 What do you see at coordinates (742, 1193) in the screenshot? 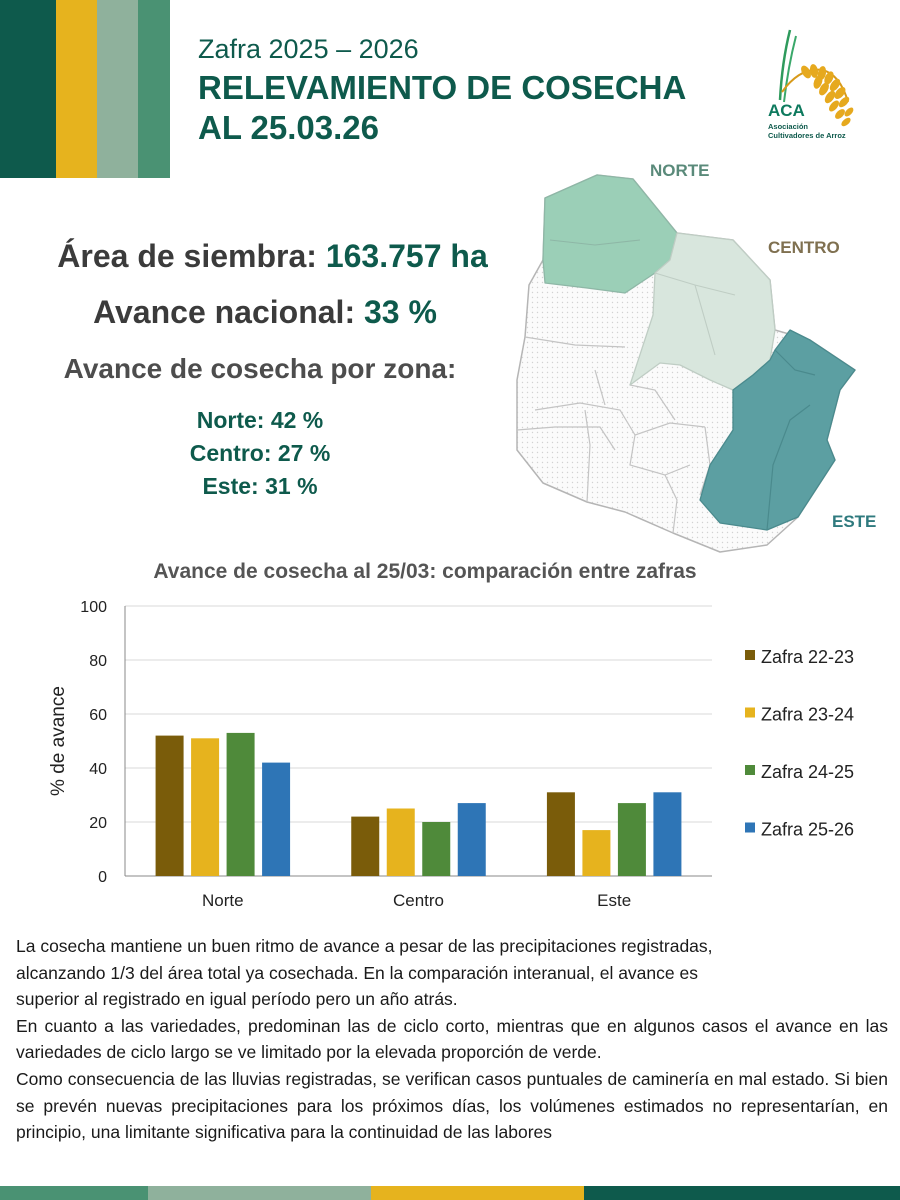
I see `bottom-stripe-dark-green` at bounding box center [742, 1193].